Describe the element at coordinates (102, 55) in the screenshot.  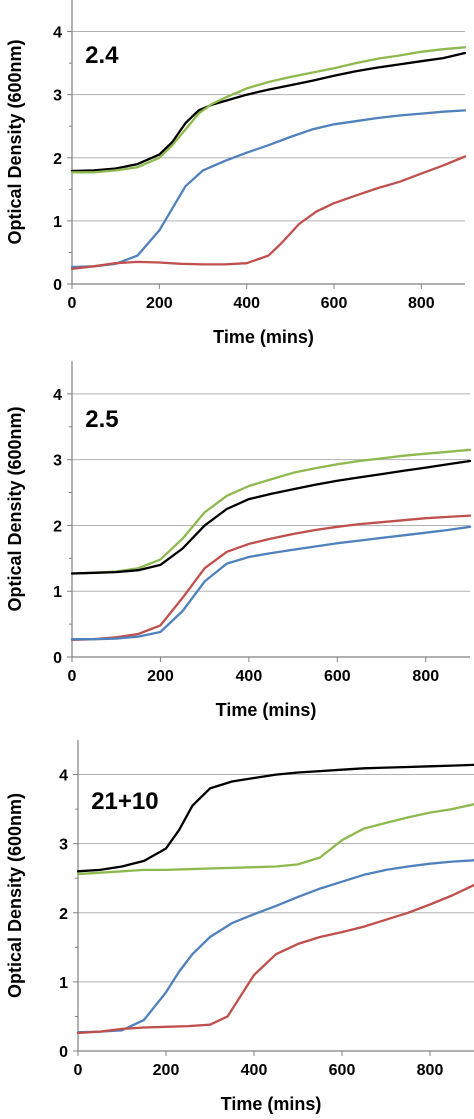
I see `panel-label: 2.4` at that location.